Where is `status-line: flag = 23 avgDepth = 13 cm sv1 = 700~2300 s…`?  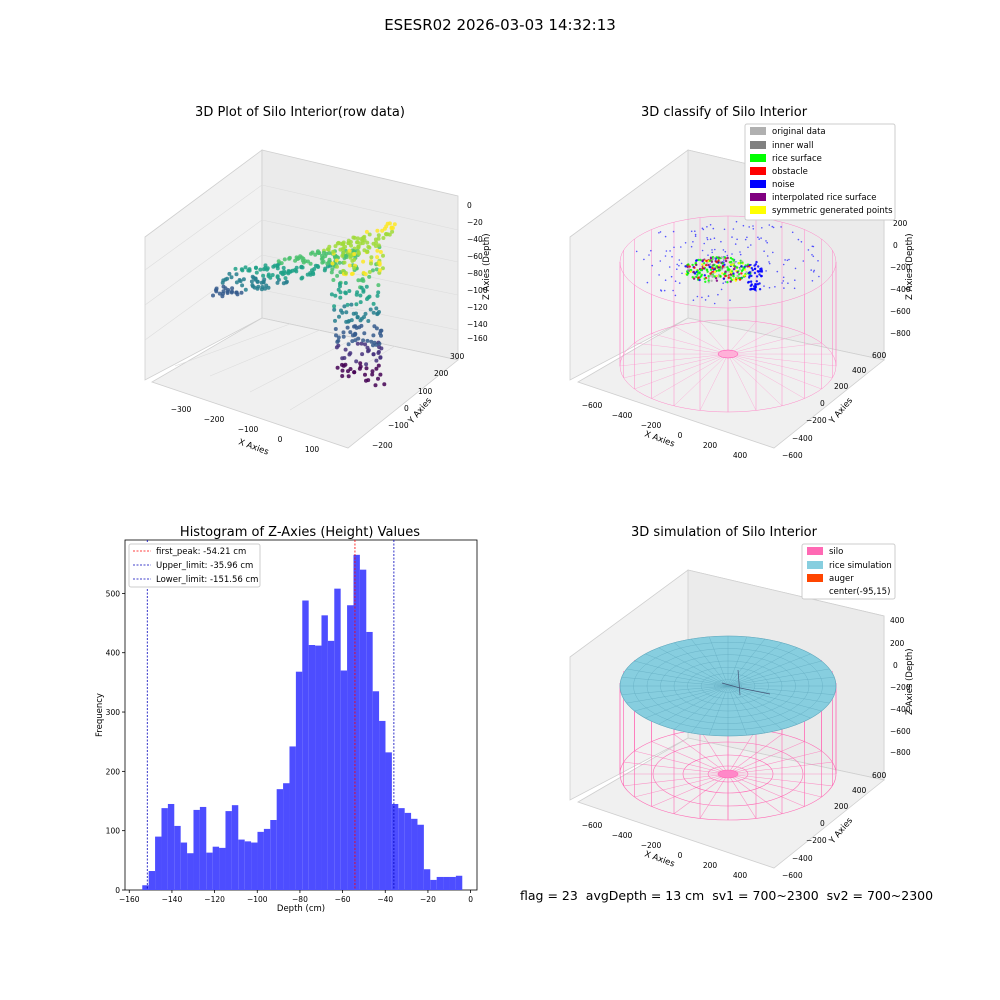 status-line: flag = 23 avgDepth = 13 cm sv1 = 700~2300 s… is located at coordinates (730, 895).